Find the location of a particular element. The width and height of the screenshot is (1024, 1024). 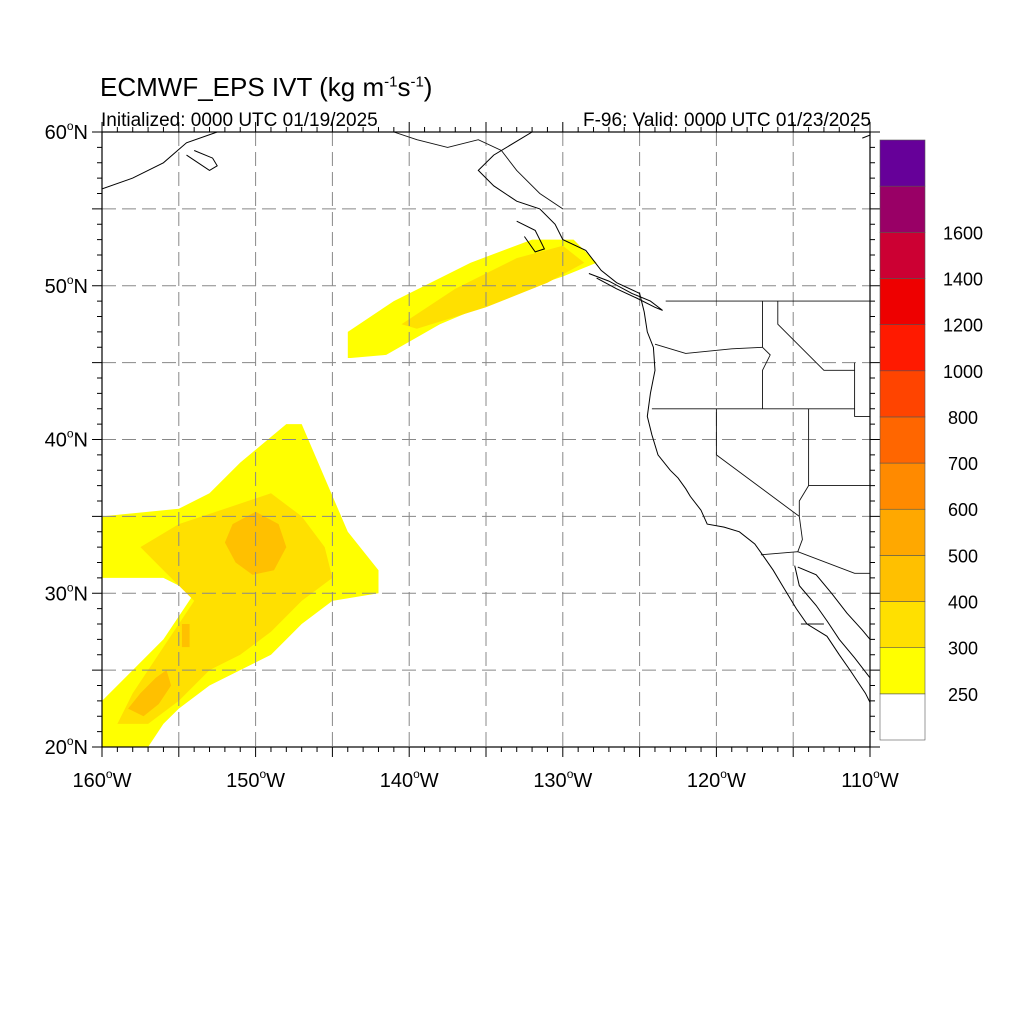

border-nv-ut-az is located at coordinates (804, 462).